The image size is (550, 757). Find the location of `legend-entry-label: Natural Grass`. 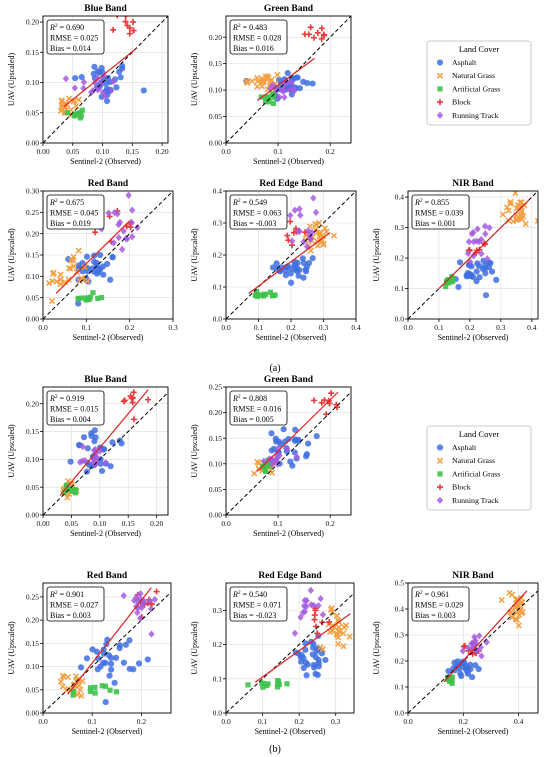

legend-entry-label: Natural Grass is located at coordinates (473, 460).